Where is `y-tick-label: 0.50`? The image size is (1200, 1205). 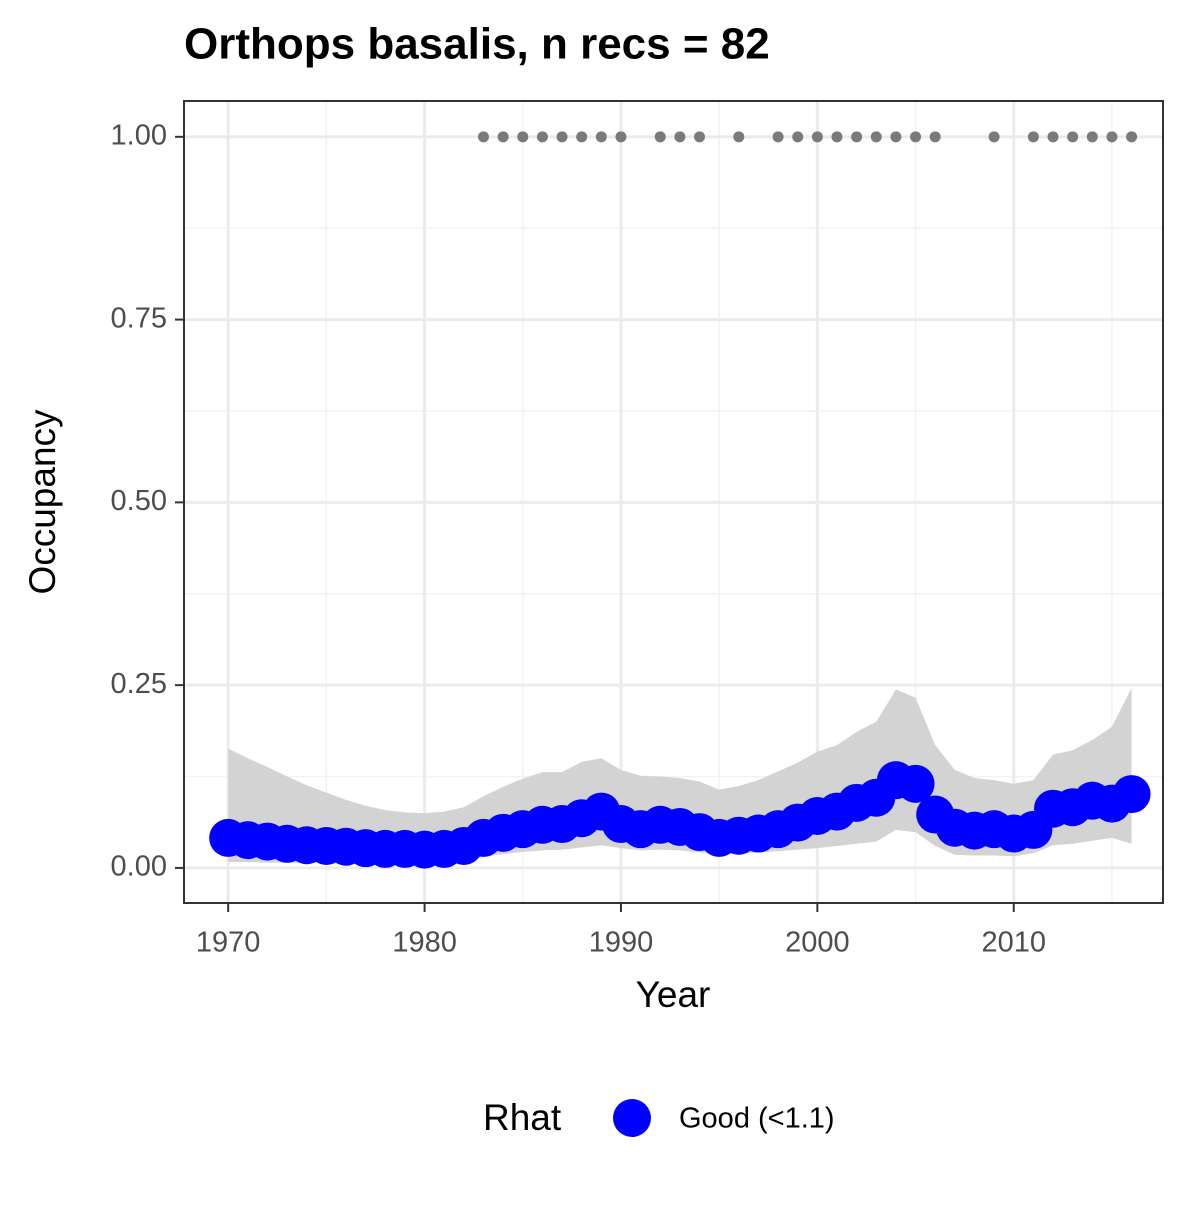
y-tick-label: 0.50 is located at coordinates (139, 501).